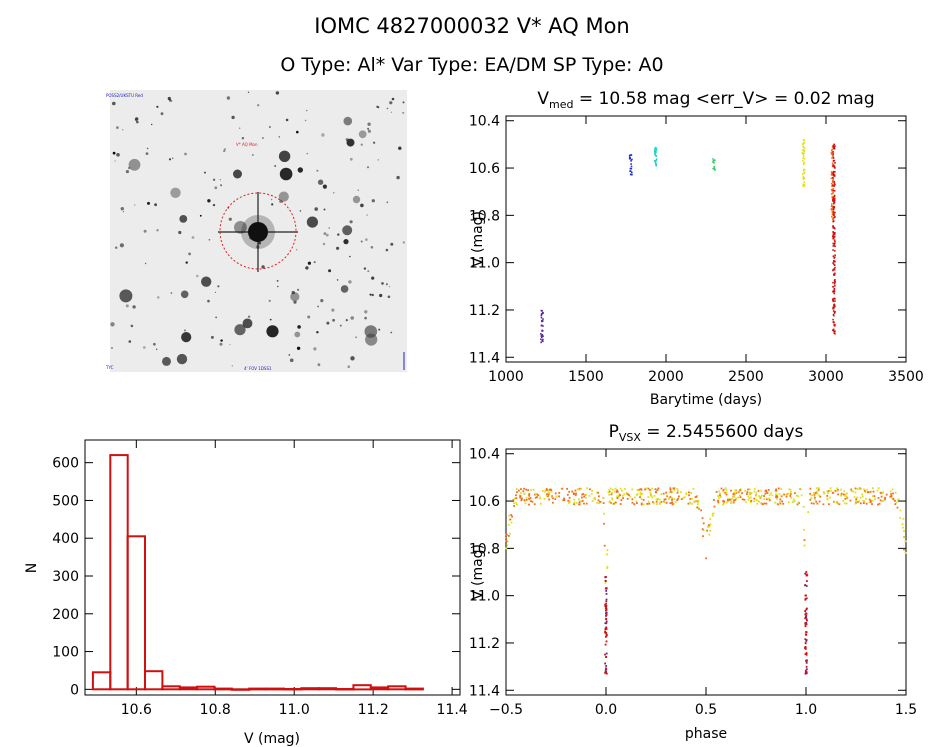  I want to click on histogram-xtick-label: 11.0, so click(294, 710).